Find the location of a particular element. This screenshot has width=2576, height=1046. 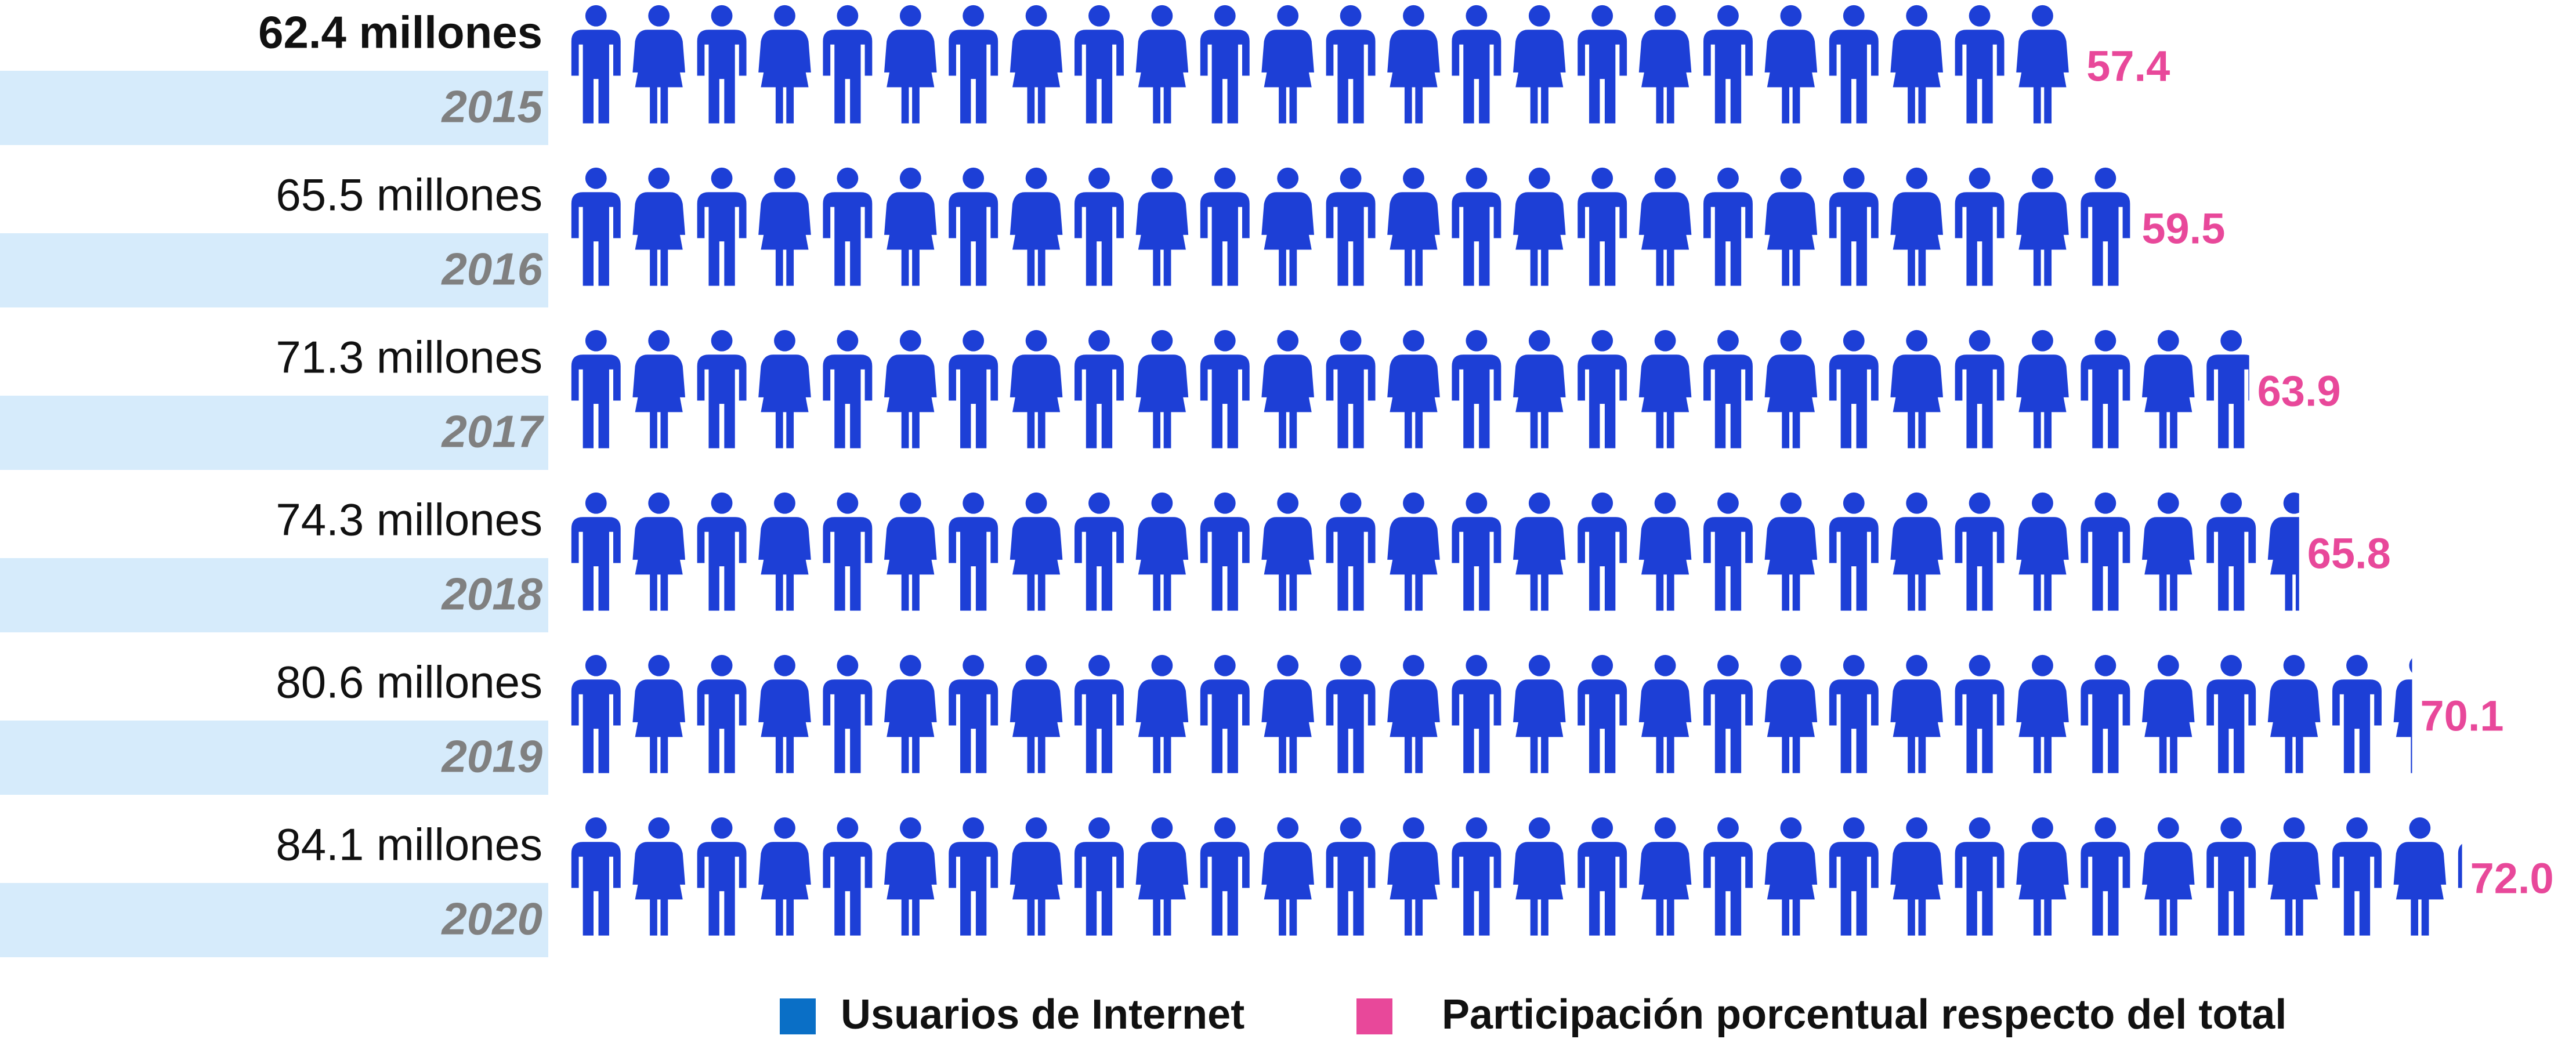

year-label: 2018 is located at coordinates (491, 594).